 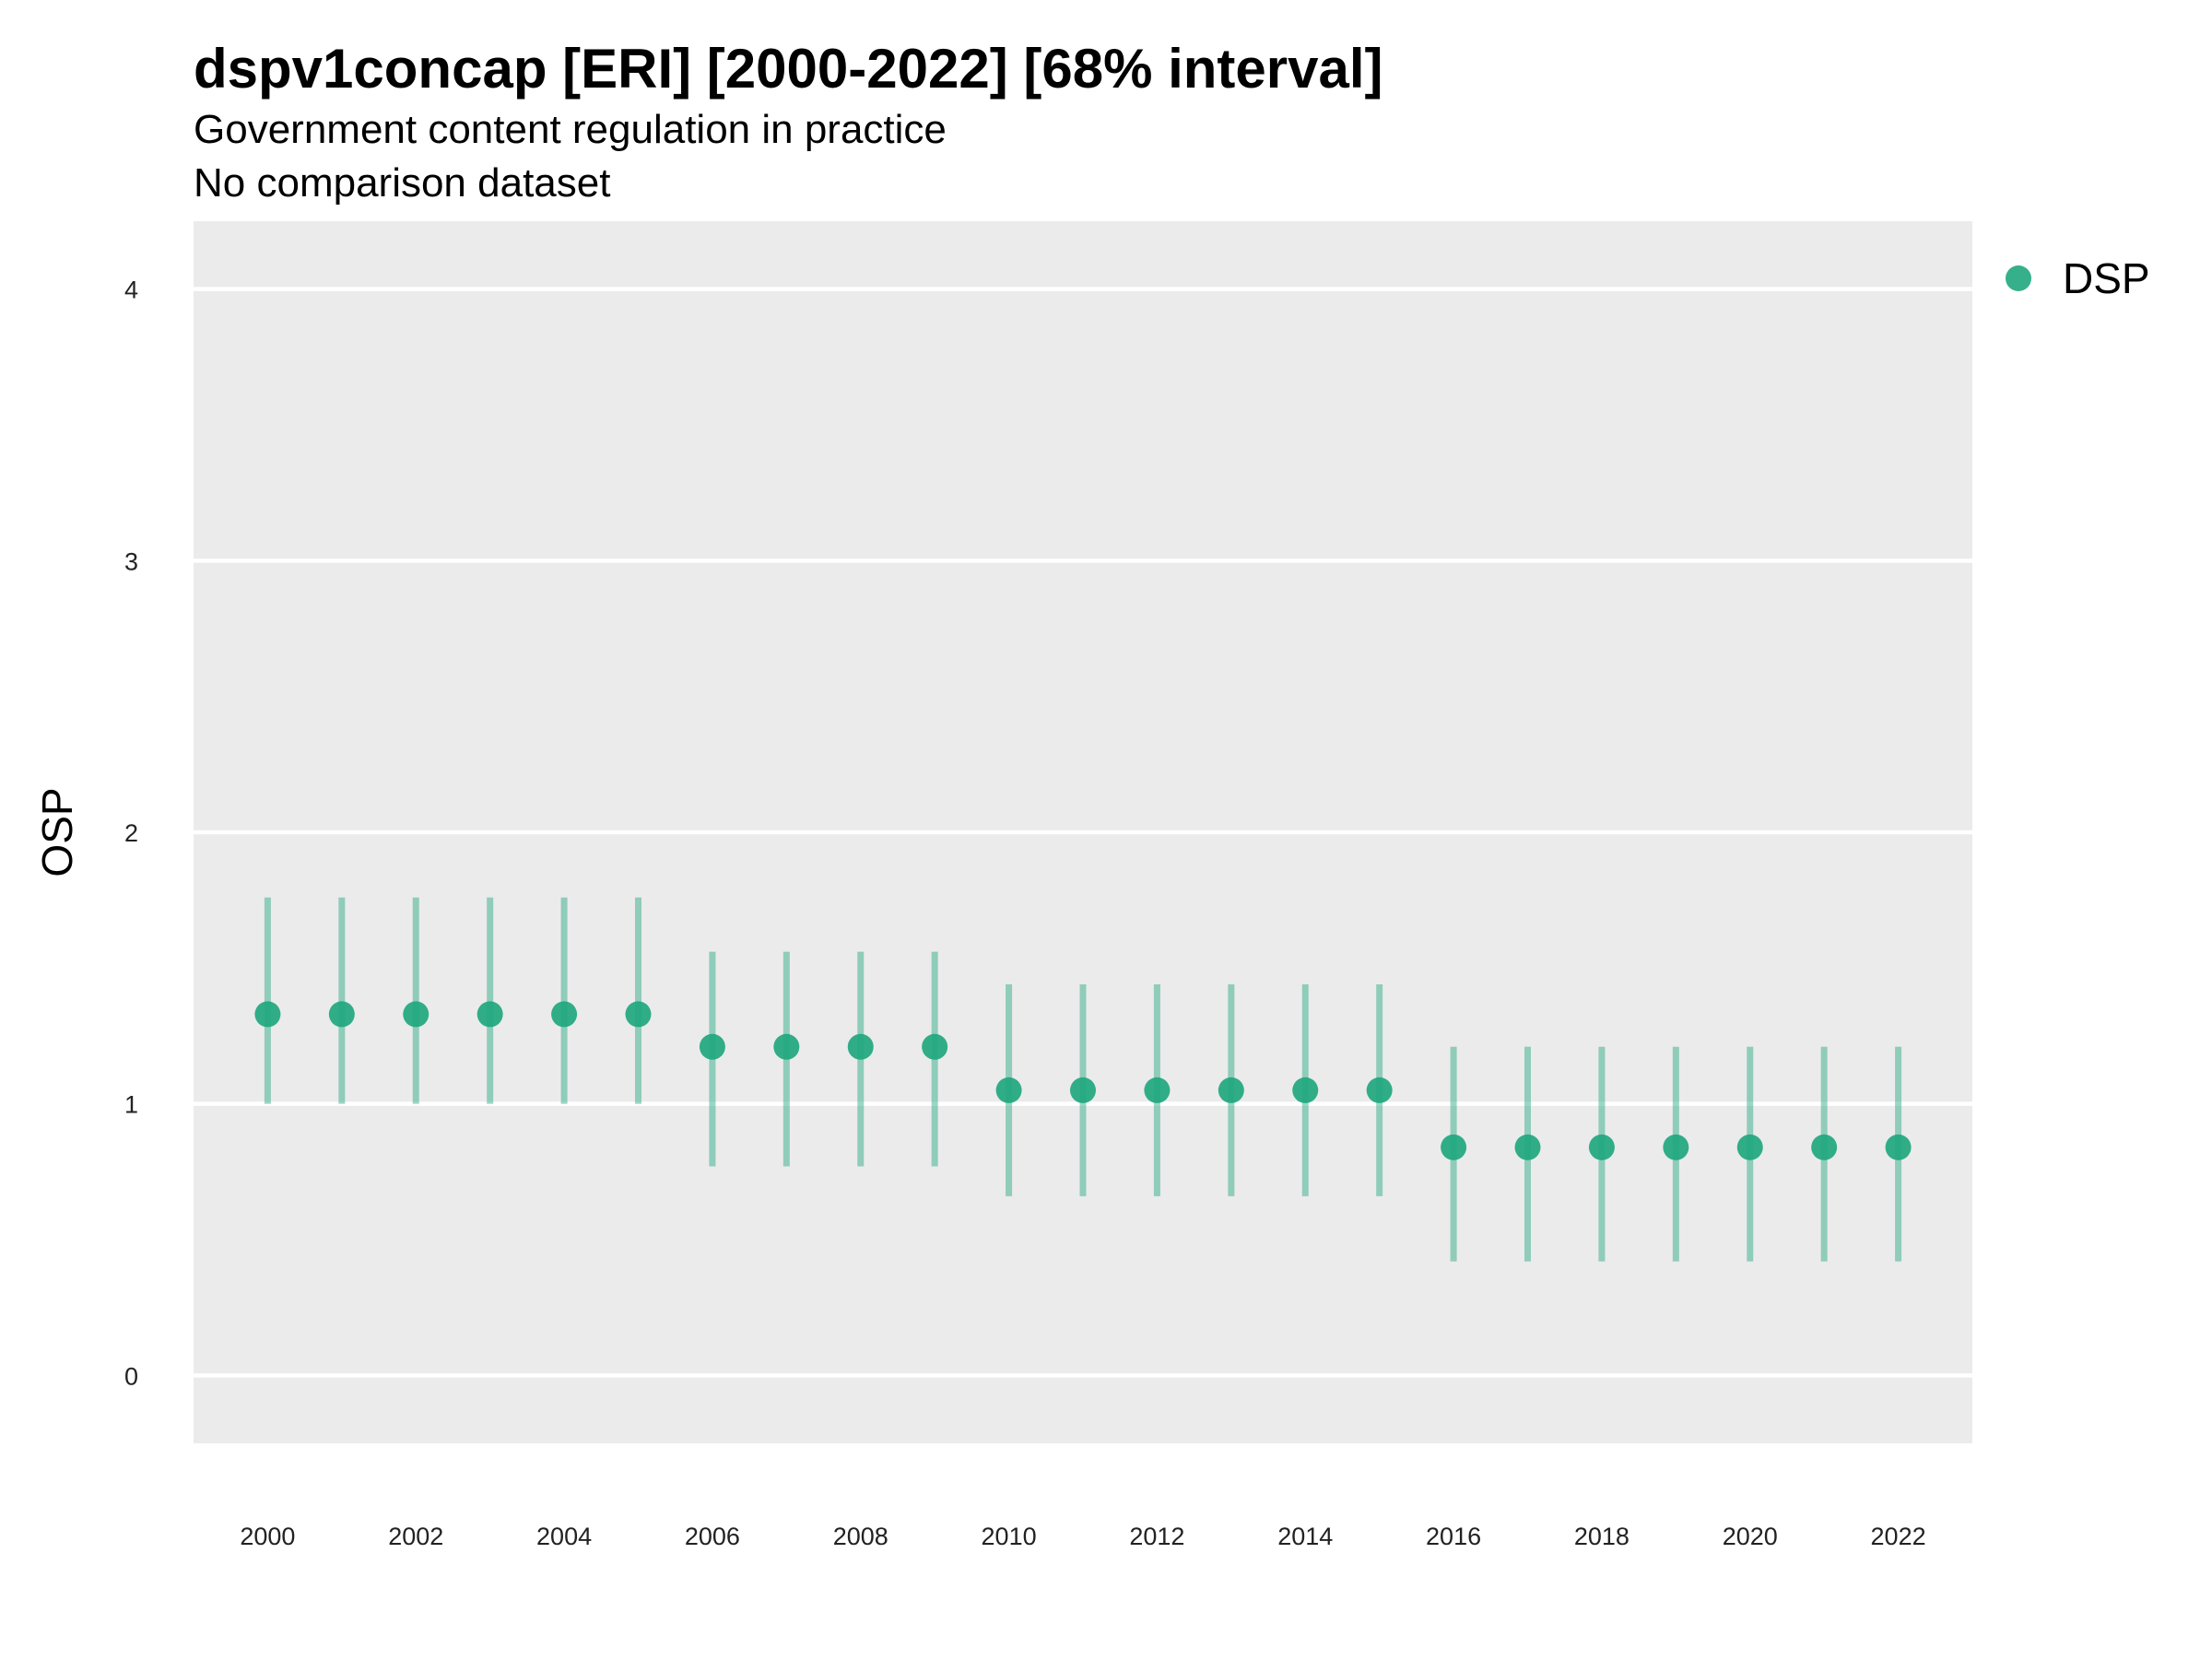 What do you see at coordinates (131, 1376) in the screenshot?
I see `y-tick-label: 0` at bounding box center [131, 1376].